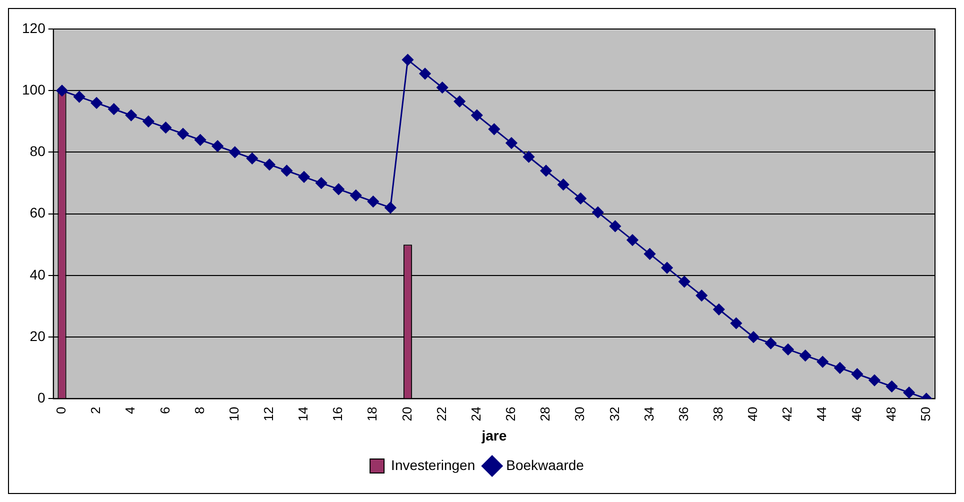 This screenshot has width=964, height=502. Describe the element at coordinates (338, 414) in the screenshot. I see `x-tick-label: 16` at that location.